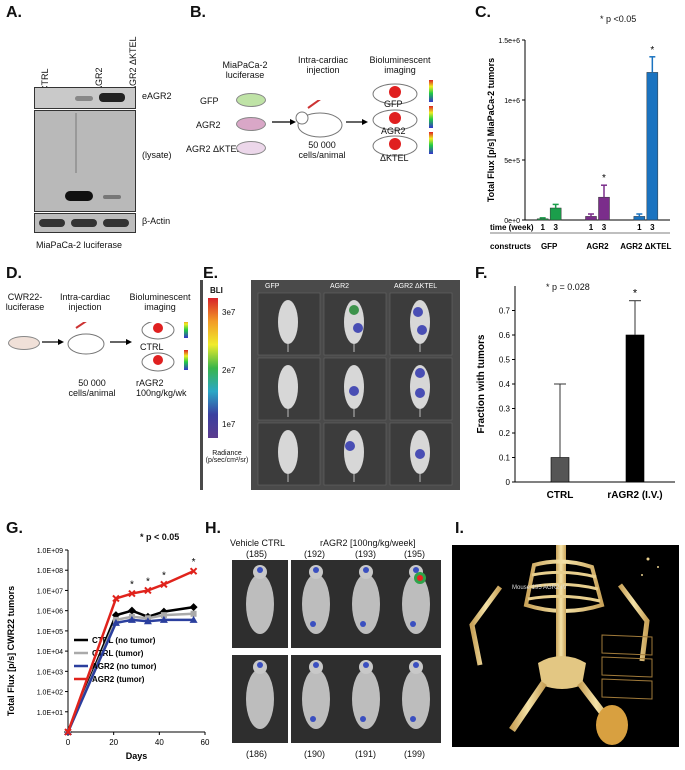 The width and height of the screenshot is (685, 770). I want to click on b-group-gfp: GFP, so click(209, 101).